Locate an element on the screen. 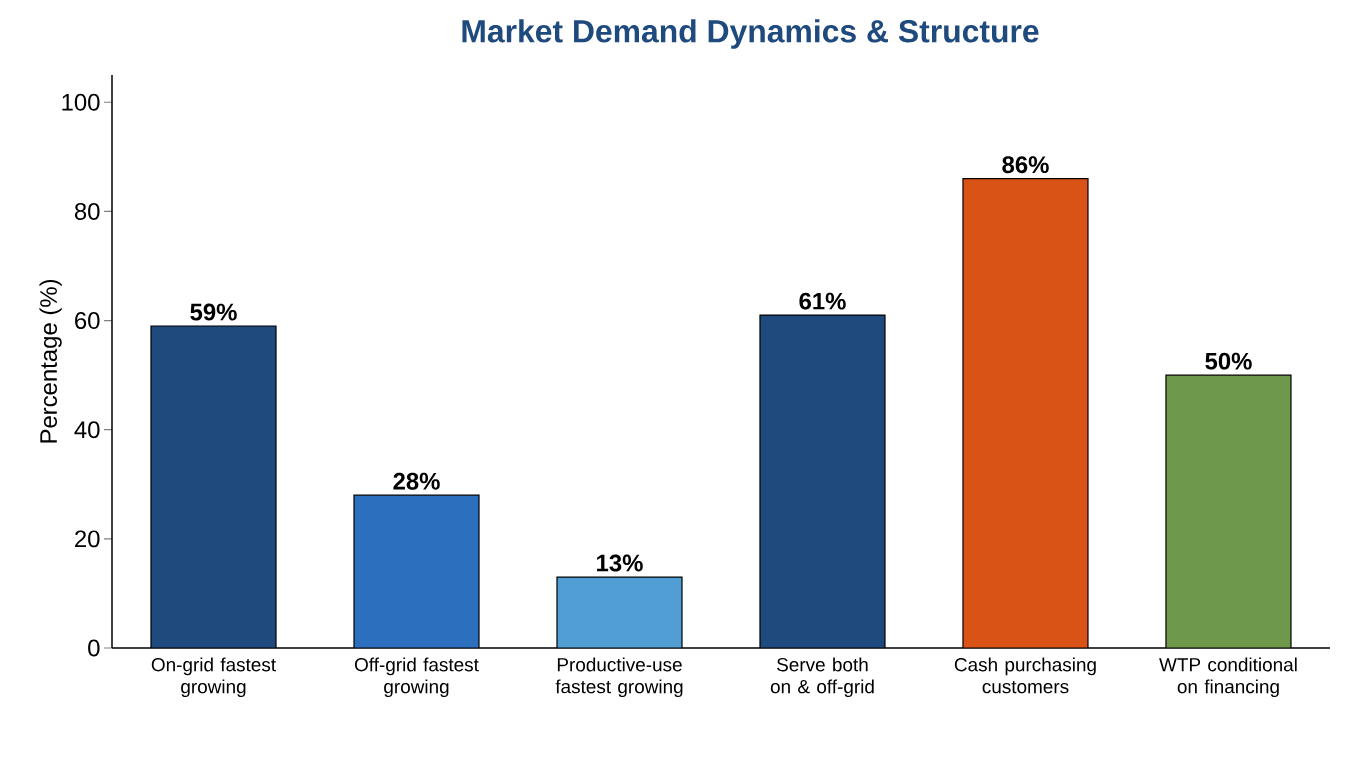 This screenshot has width=1364, height=767. data-label: 28% is located at coordinates (416, 481).